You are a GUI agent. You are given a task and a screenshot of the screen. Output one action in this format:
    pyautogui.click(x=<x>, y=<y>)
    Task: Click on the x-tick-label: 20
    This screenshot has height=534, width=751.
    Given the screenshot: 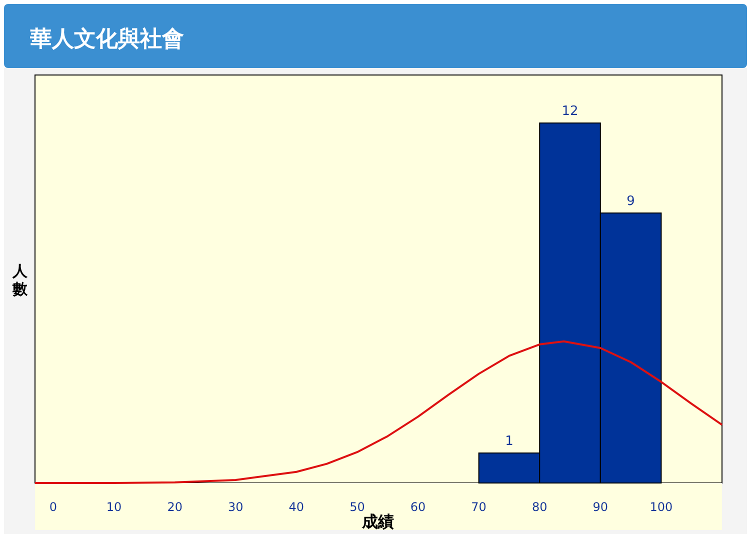 What is the action you would take?
    pyautogui.click(x=174, y=507)
    